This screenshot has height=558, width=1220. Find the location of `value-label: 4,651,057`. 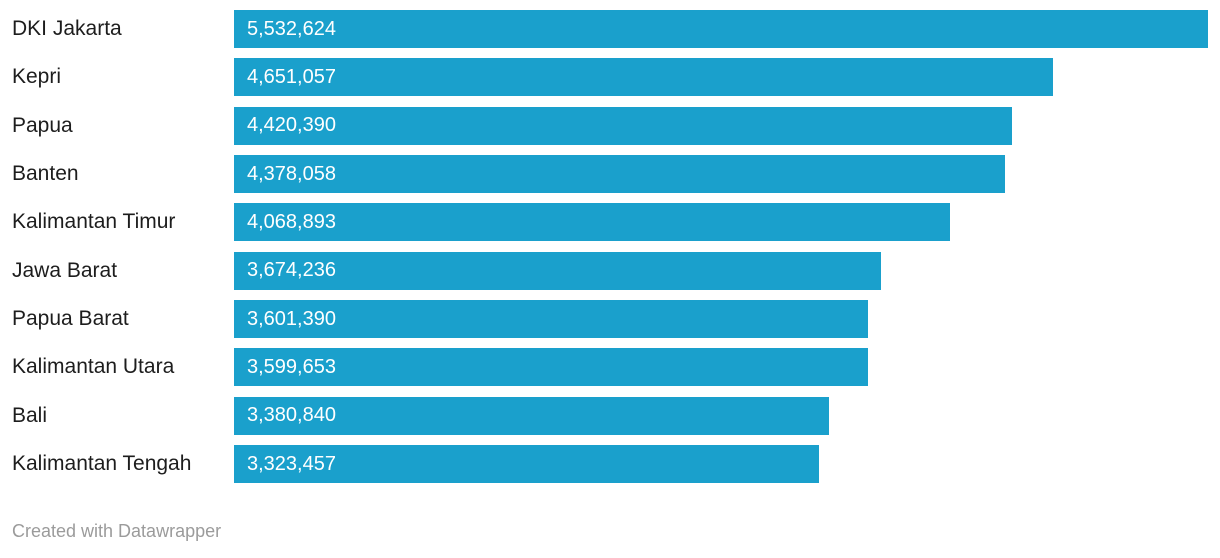

value-label: 4,651,057 is located at coordinates (291, 76).